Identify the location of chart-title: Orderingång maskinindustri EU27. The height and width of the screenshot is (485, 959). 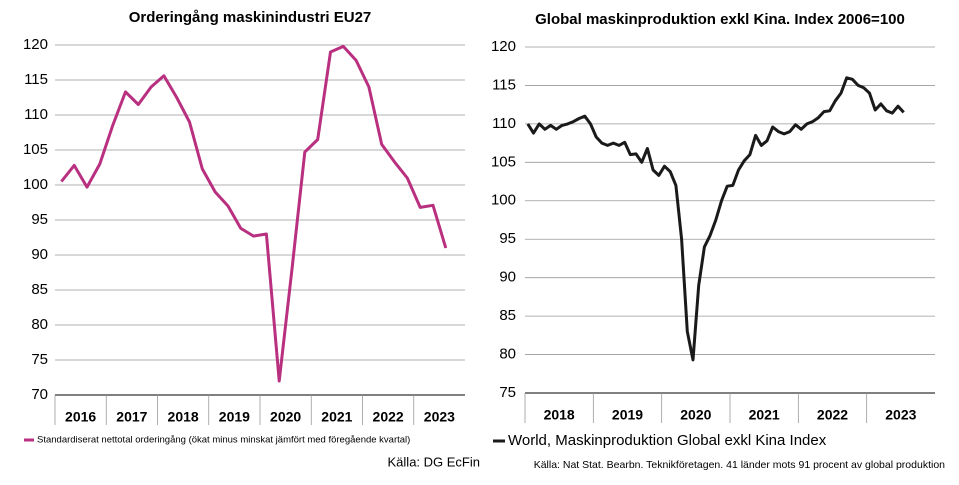
(250, 17).